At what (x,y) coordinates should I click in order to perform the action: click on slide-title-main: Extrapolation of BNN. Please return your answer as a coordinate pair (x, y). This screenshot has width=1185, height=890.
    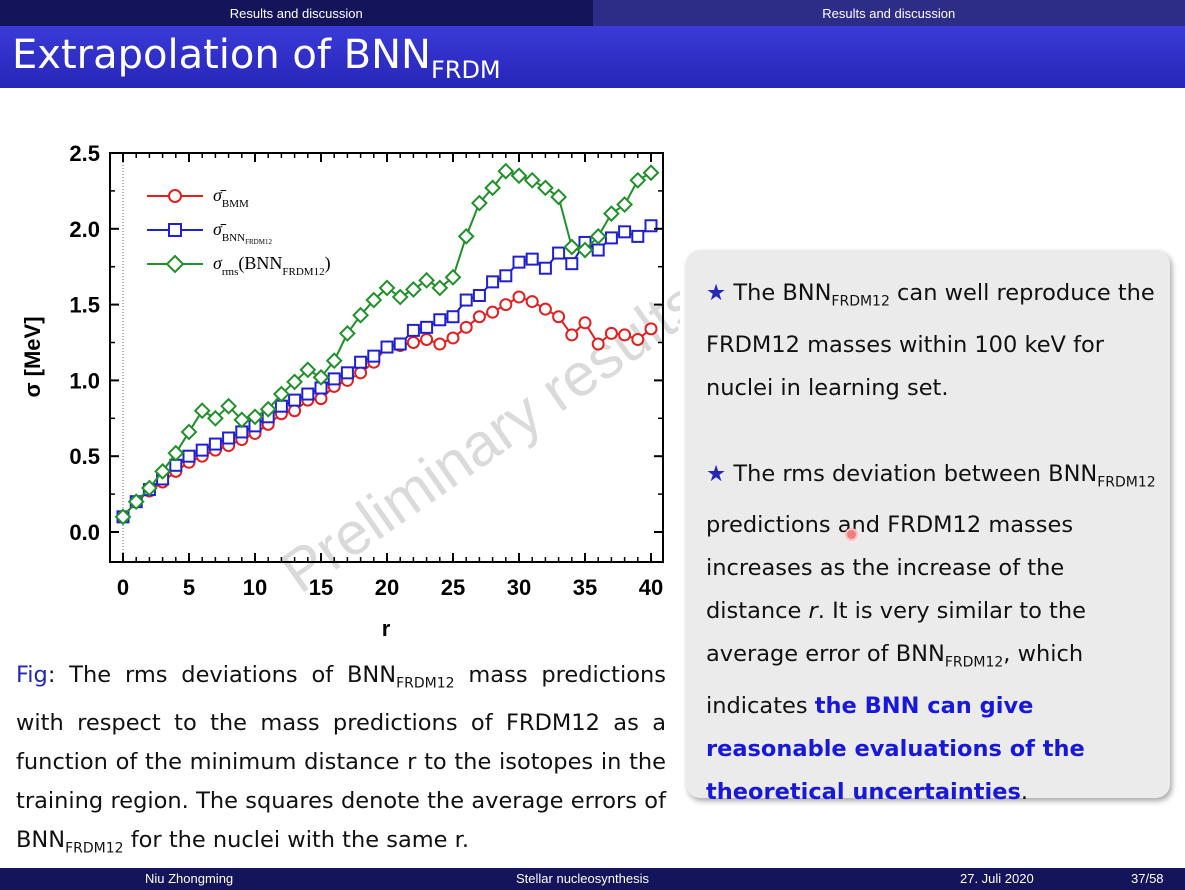
    Looking at the image, I should click on (221, 55).